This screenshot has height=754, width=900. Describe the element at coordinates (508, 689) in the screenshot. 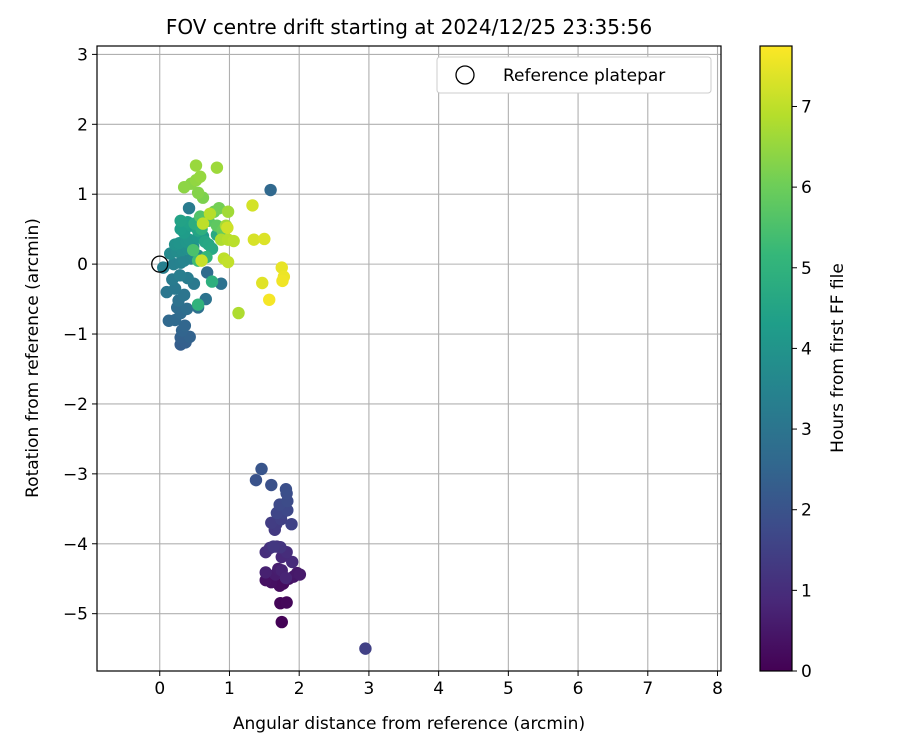

I see `x-tick-label: 5` at that location.